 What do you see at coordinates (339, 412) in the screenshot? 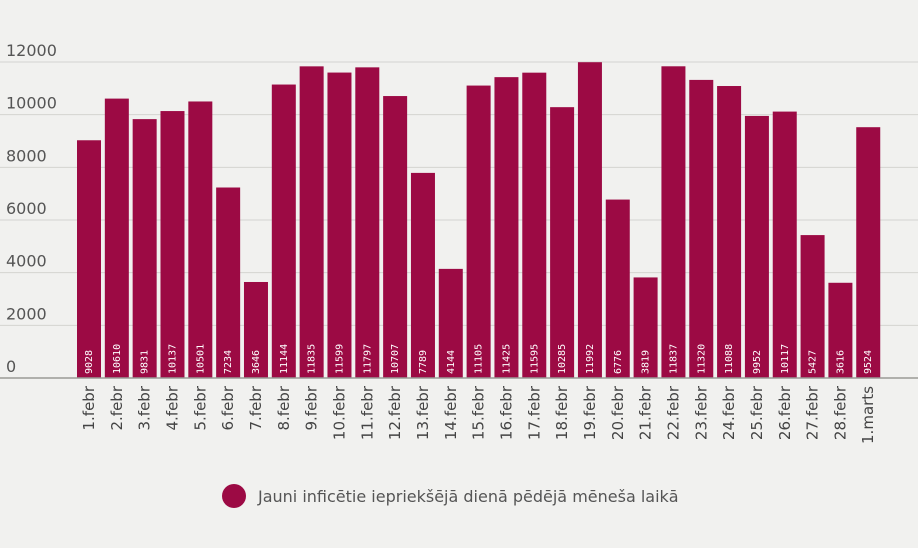
I see `x-tick-label: 10.febr` at bounding box center [339, 412].